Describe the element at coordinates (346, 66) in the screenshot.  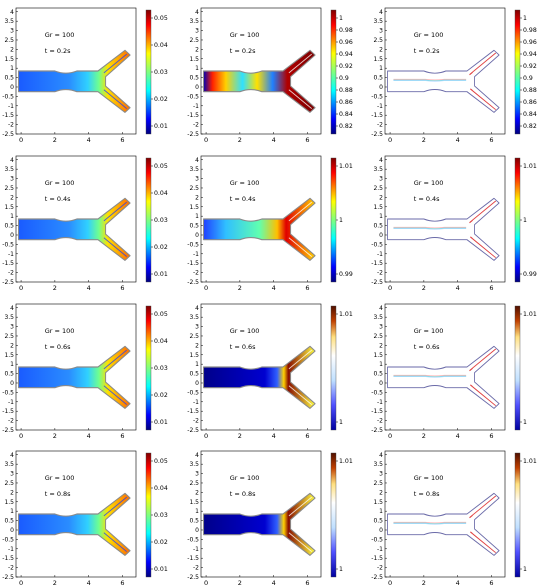
I see `colorbar-tick-label: 0.92` at that location.